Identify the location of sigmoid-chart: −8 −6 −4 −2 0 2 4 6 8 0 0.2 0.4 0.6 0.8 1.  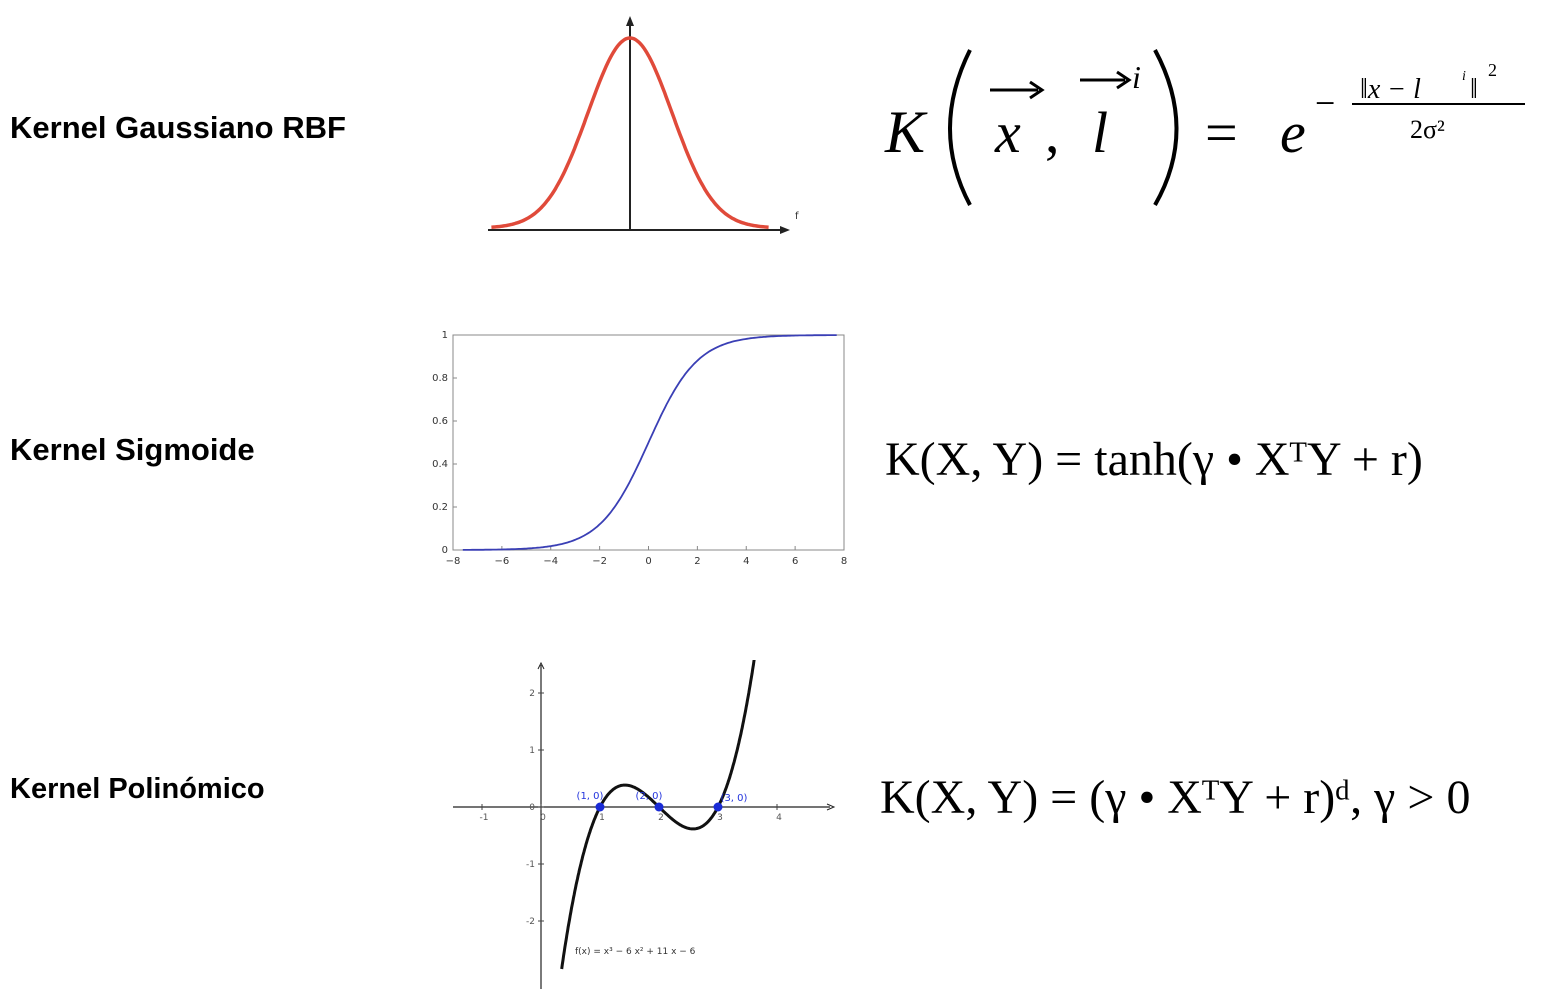
(639, 448).